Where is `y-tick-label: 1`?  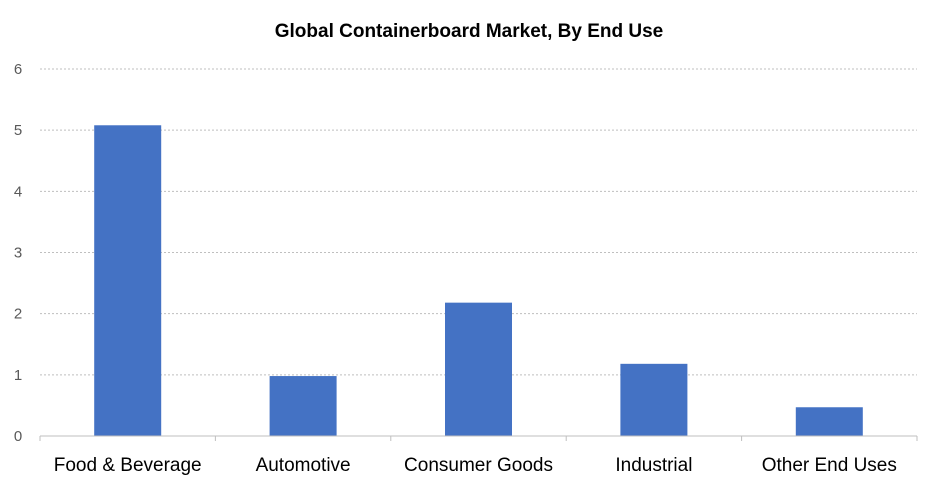 y-tick-label: 1 is located at coordinates (18, 375).